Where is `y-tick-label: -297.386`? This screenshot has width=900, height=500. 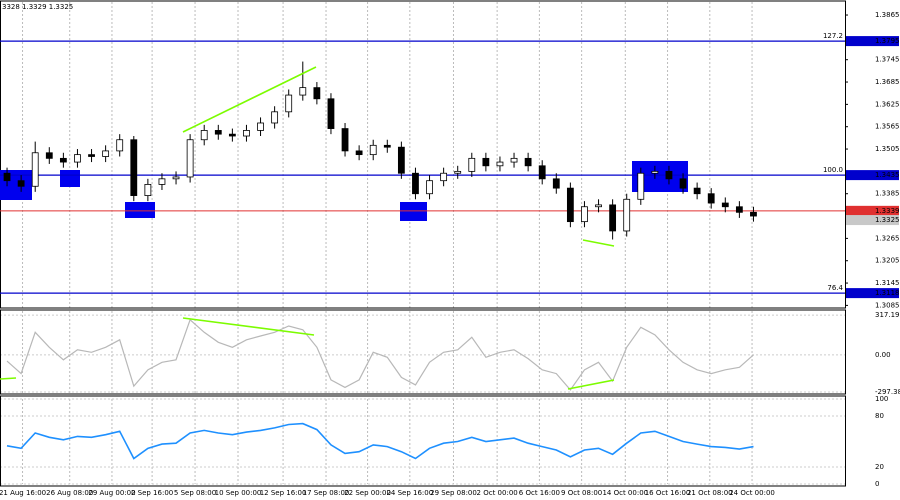
y-tick-label: -297.386 is located at coordinates (887, 392).